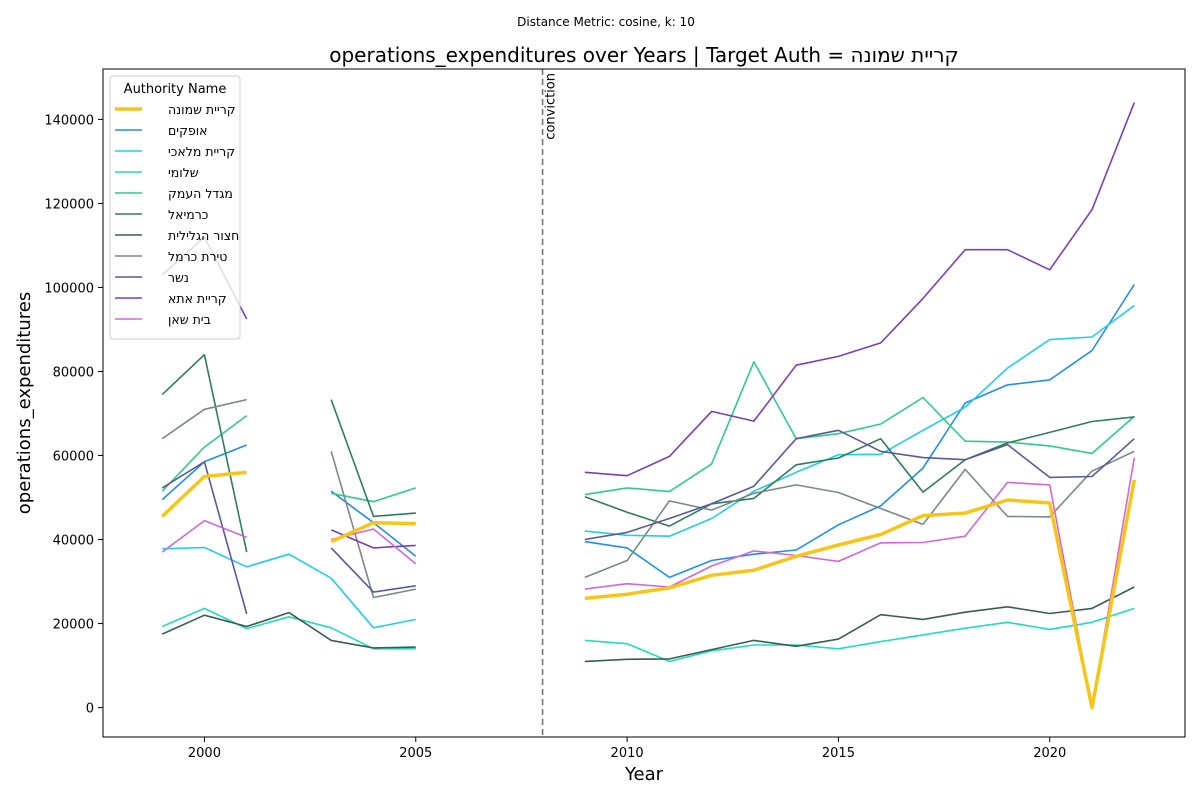 The image size is (1200, 800). What do you see at coordinates (606, 22) in the screenshot?
I see `chart-suptitle: Distance Metric: cosine, k: 10` at bounding box center [606, 22].